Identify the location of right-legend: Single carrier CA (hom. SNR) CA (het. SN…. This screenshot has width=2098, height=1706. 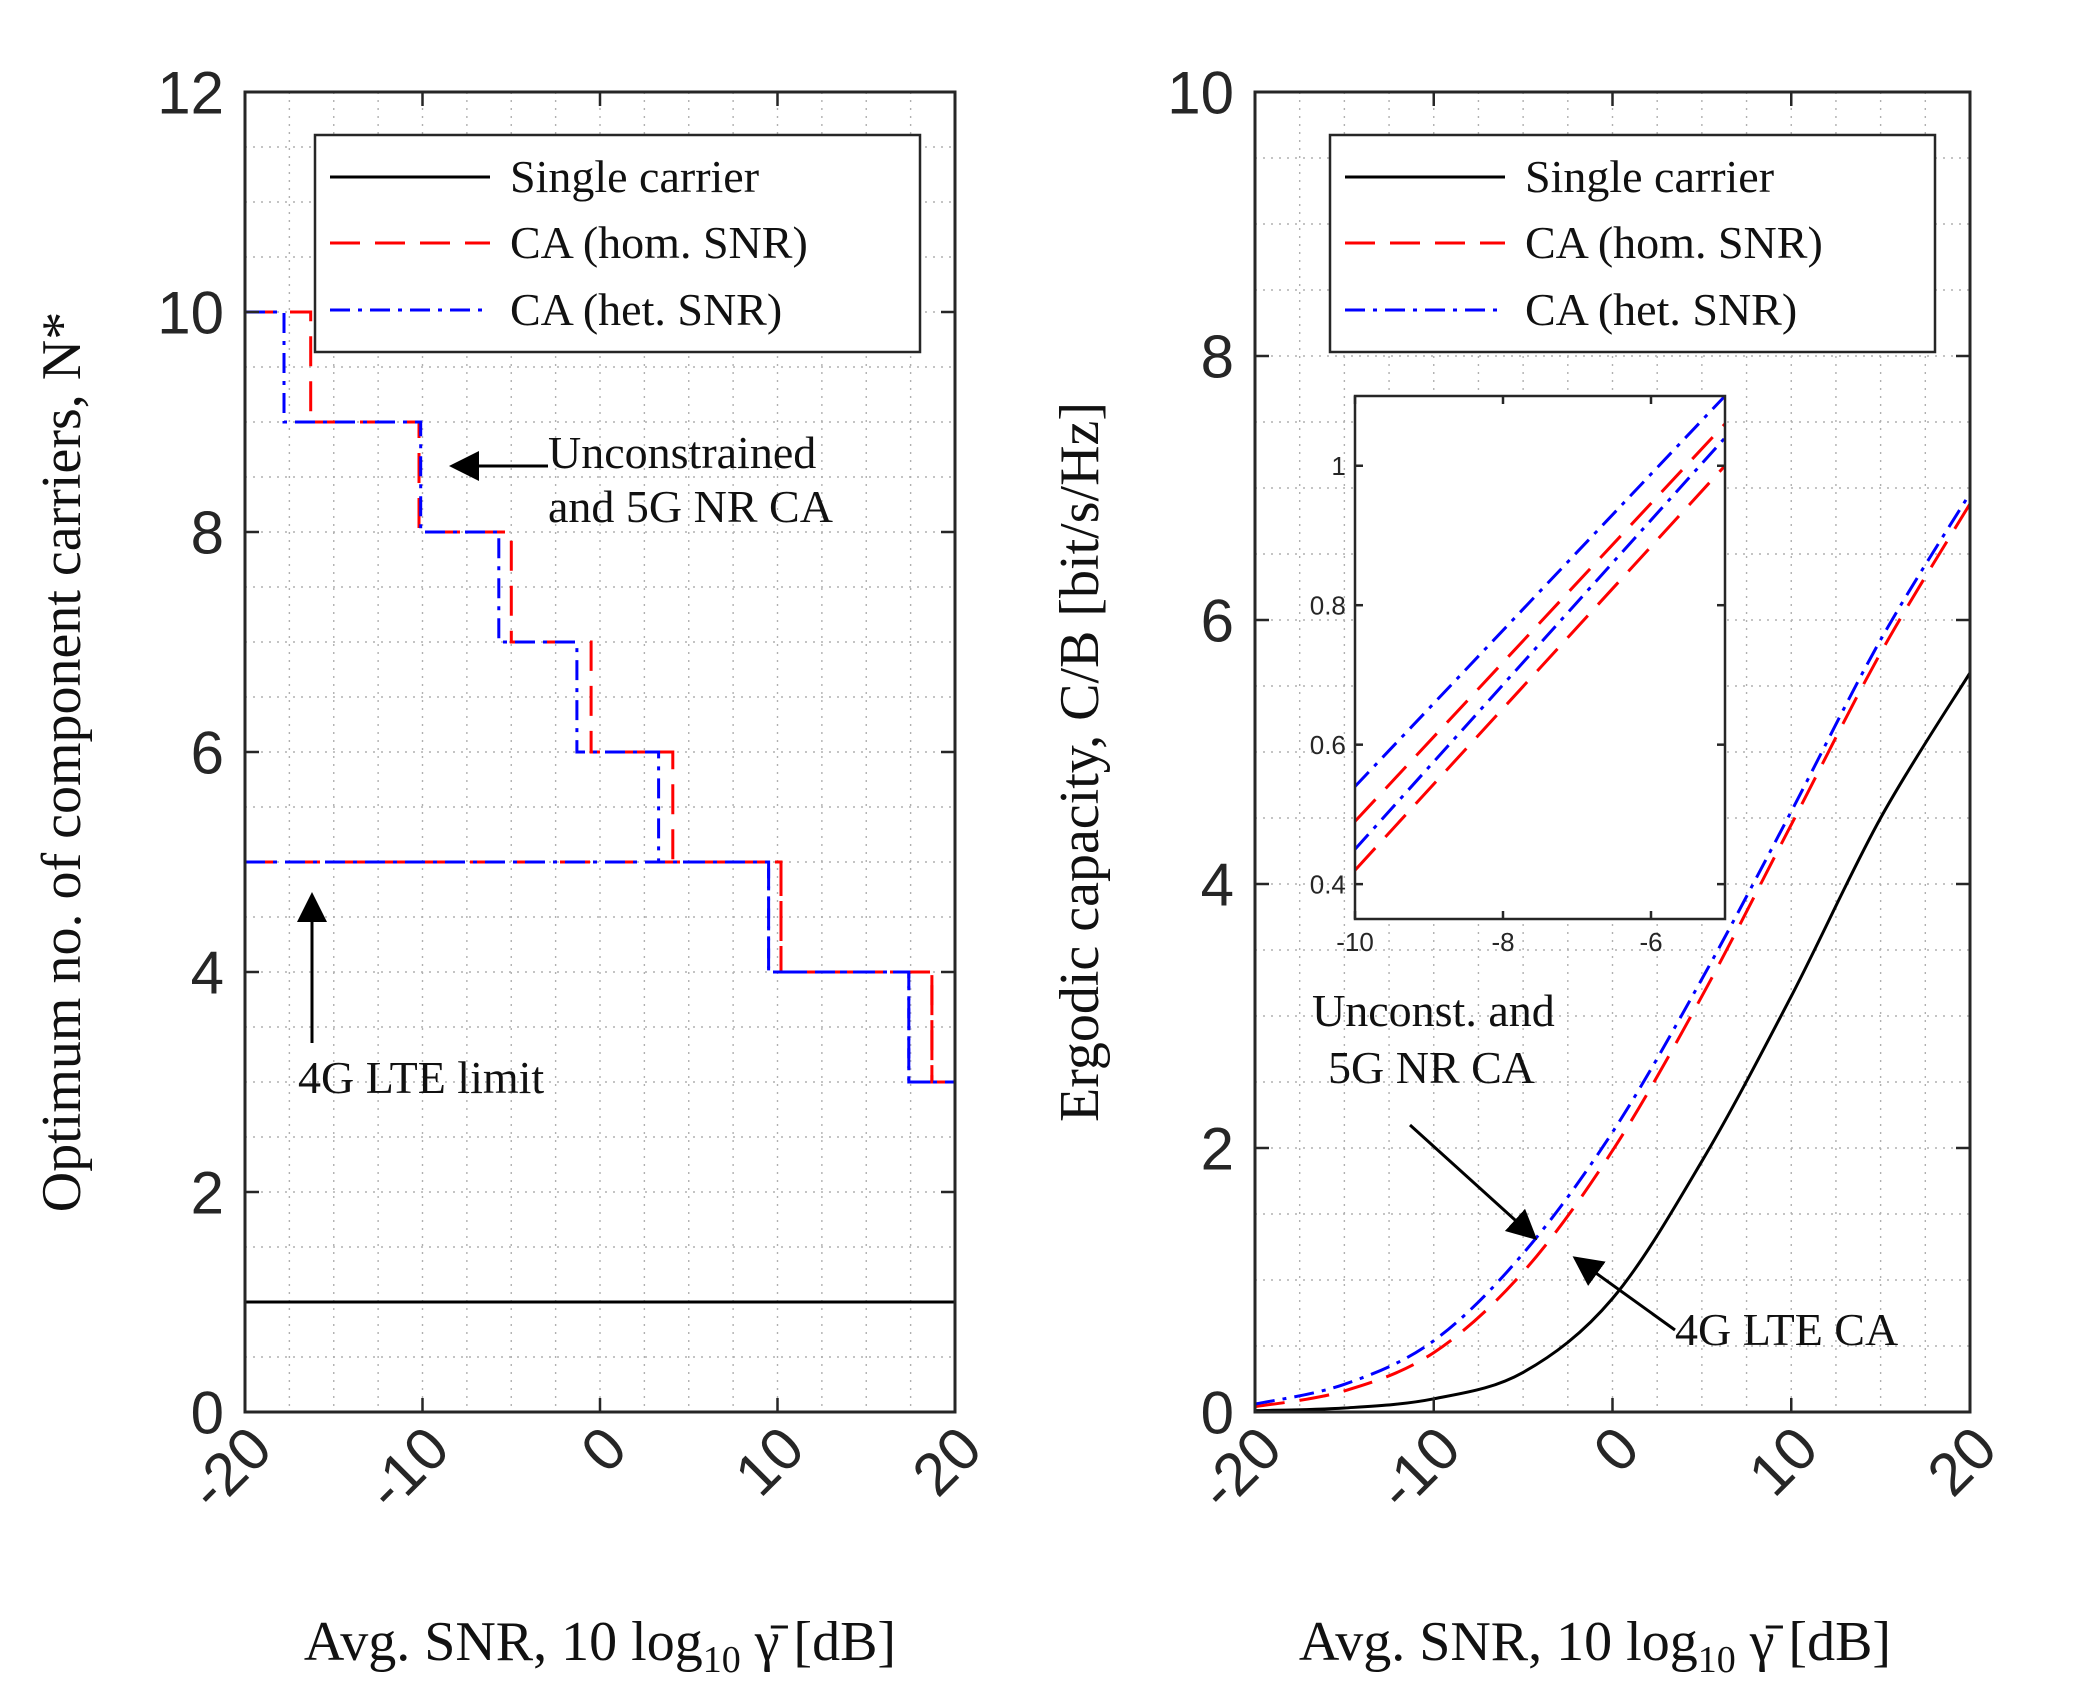
(1632, 243).